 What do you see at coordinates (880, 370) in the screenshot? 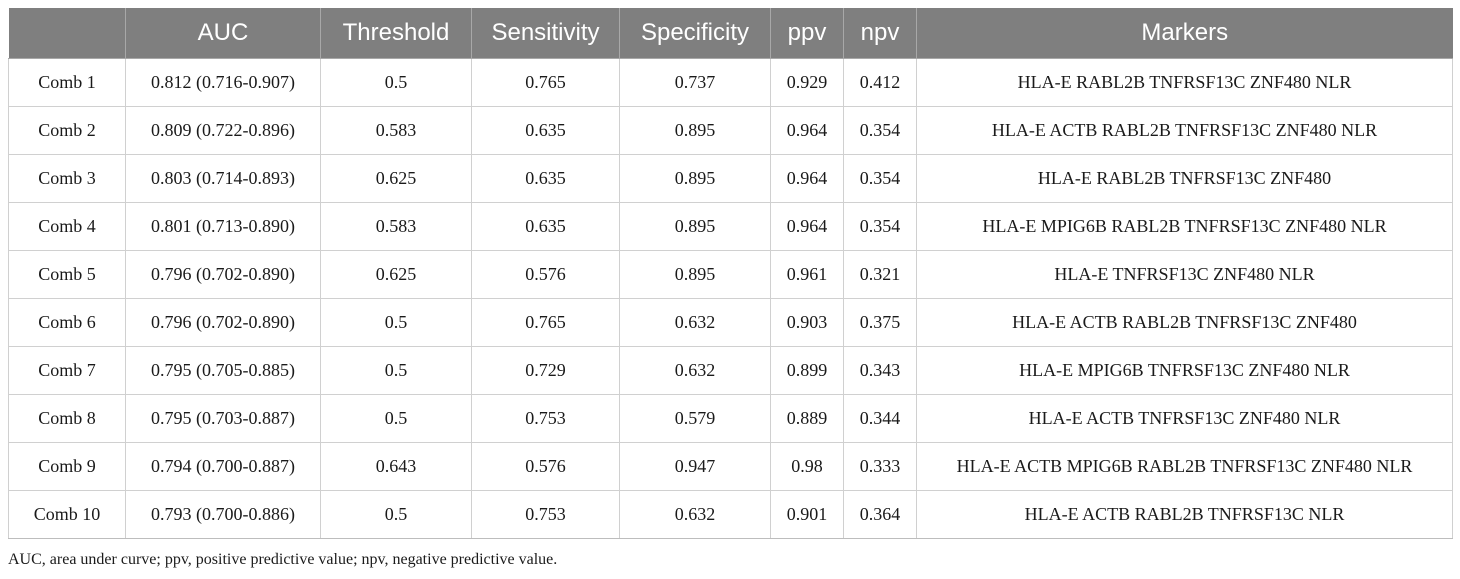
I see `cell-npv: 0.343` at bounding box center [880, 370].